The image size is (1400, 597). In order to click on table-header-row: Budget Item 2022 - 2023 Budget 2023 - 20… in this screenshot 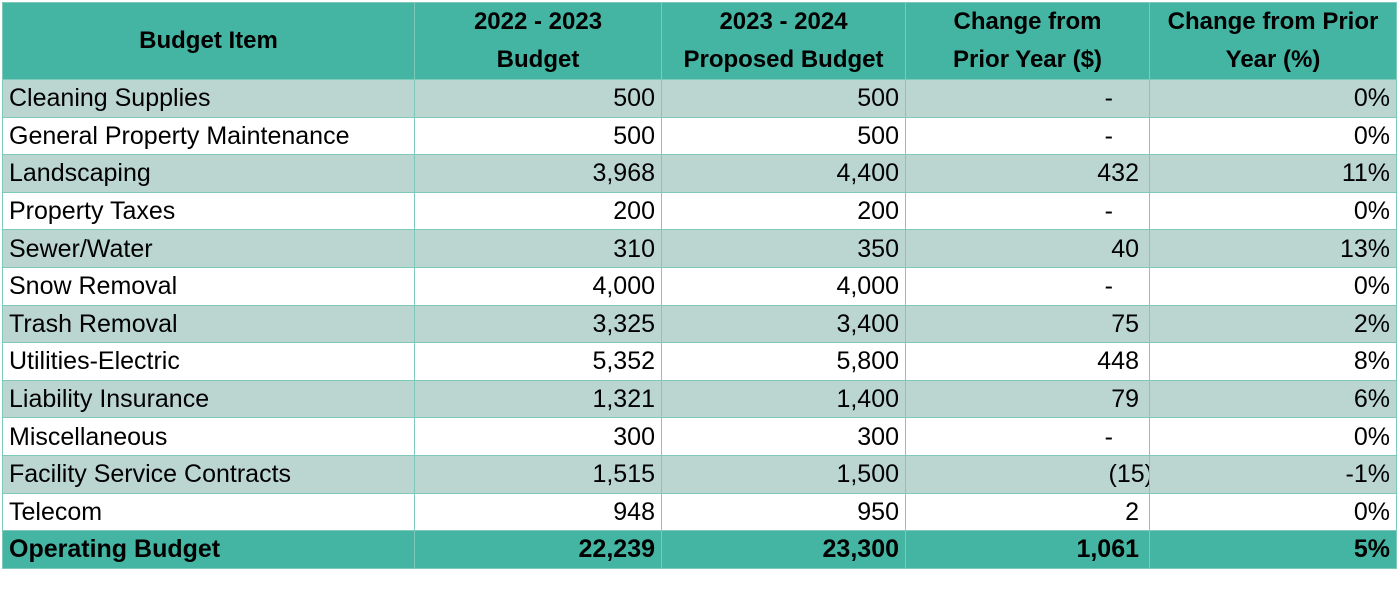, I will do `click(699, 41)`.